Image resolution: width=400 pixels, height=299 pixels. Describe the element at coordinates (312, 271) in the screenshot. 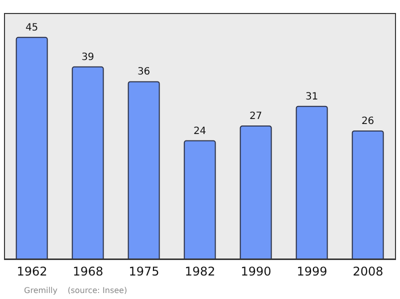

I see `x-tick-label: 1999` at that location.